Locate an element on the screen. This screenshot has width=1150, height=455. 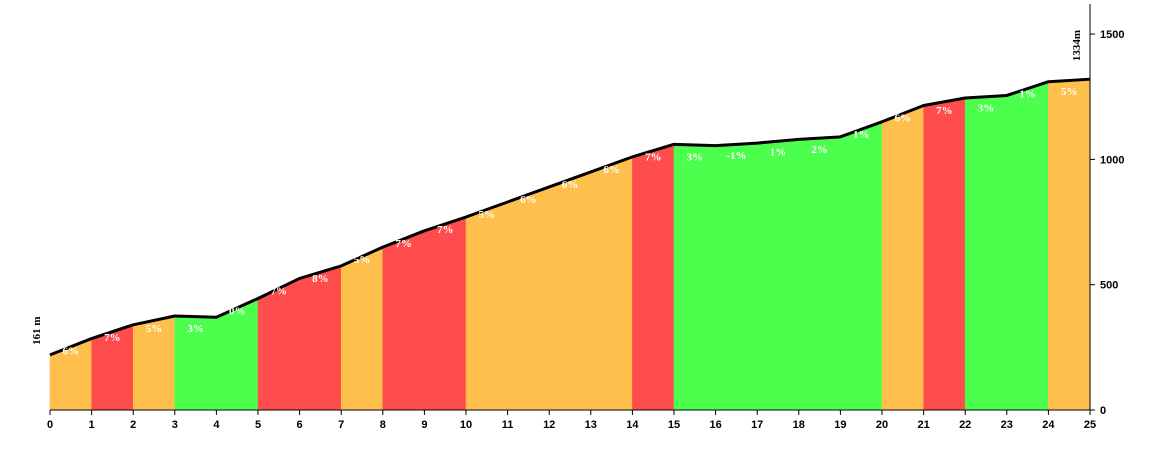
x-tick-label-1: 1 is located at coordinates (92, 425).